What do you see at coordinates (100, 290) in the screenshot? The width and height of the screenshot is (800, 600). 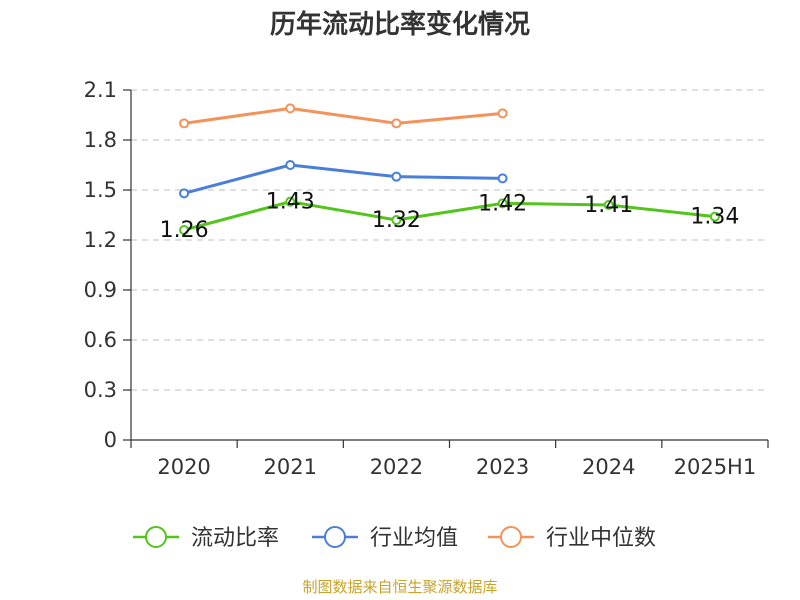 I see `y-tick-label: 0.9` at bounding box center [100, 290].